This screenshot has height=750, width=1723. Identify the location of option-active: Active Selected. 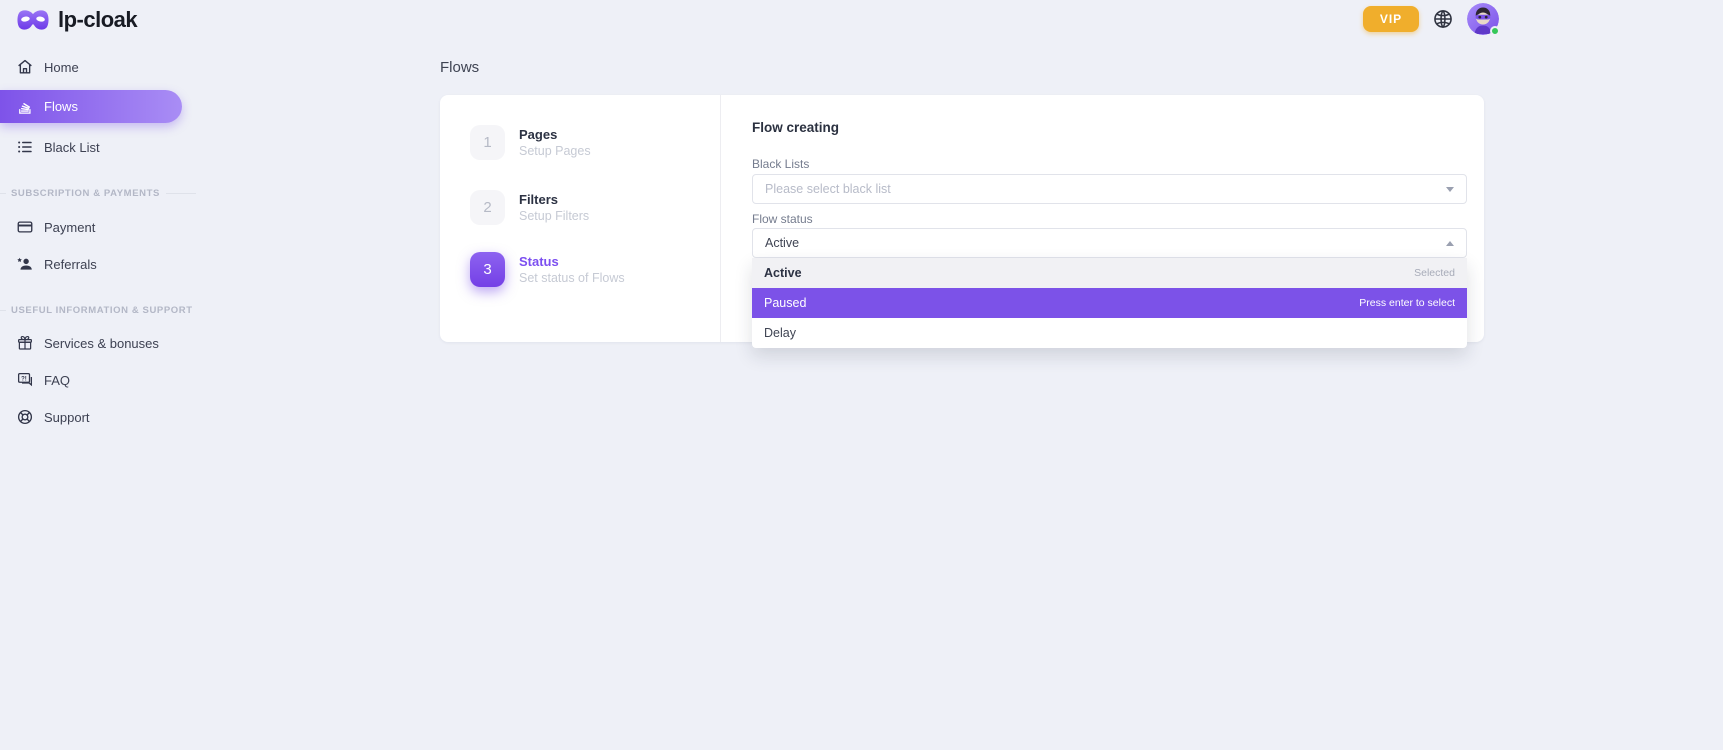
(1109, 273).